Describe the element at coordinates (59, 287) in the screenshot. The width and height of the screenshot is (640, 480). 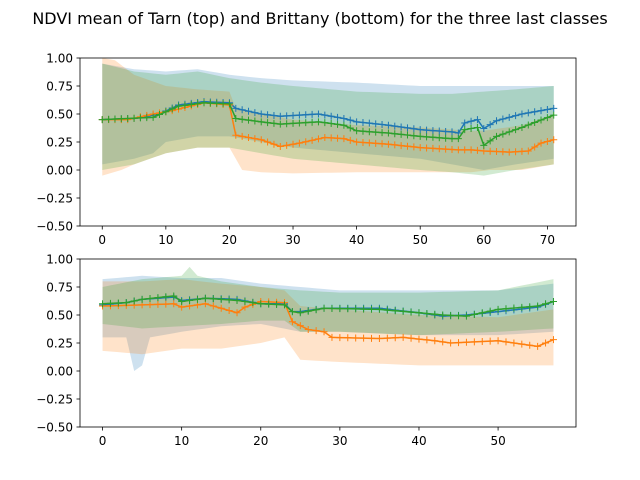
I see `y-tick-label: 0.75` at that location.